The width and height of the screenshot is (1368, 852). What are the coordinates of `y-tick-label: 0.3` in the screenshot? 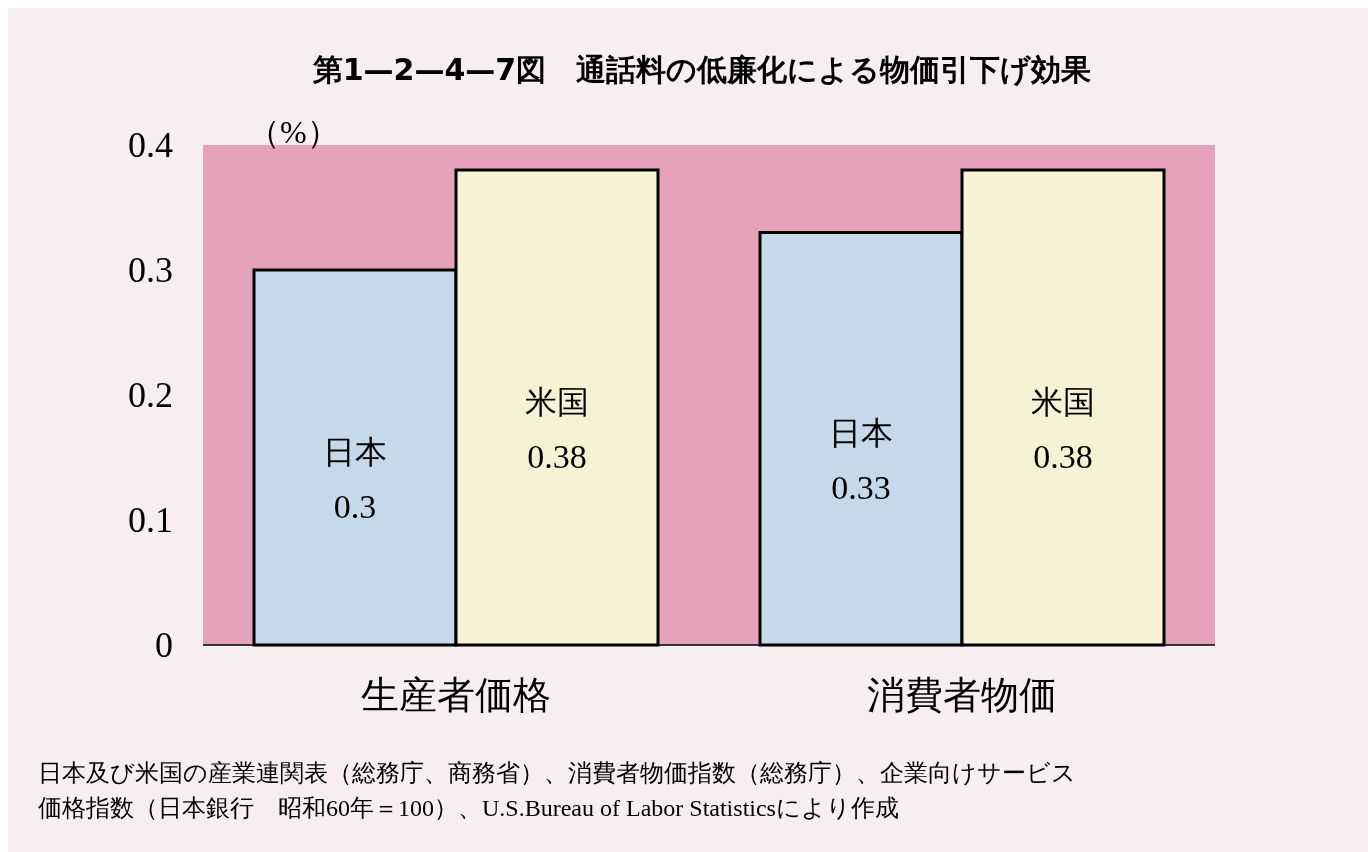 It's located at (150, 270).